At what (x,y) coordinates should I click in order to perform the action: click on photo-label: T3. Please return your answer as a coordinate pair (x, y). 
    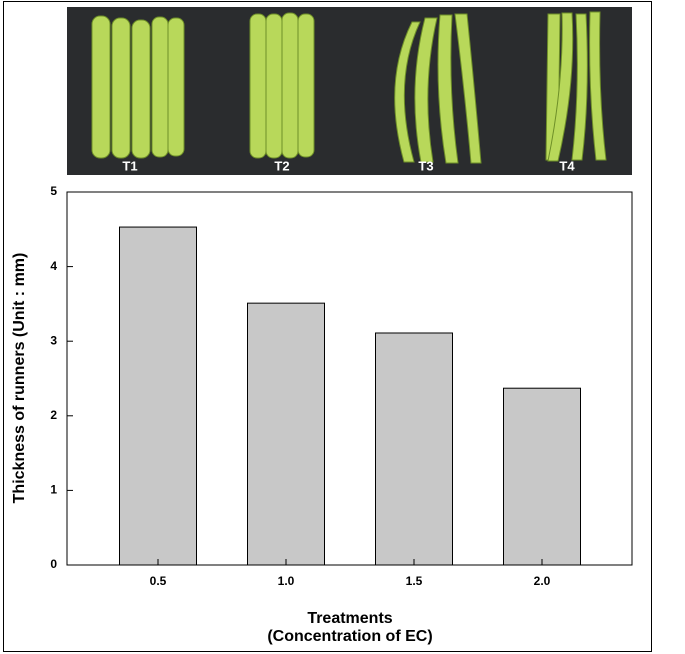
    Looking at the image, I should click on (425, 165).